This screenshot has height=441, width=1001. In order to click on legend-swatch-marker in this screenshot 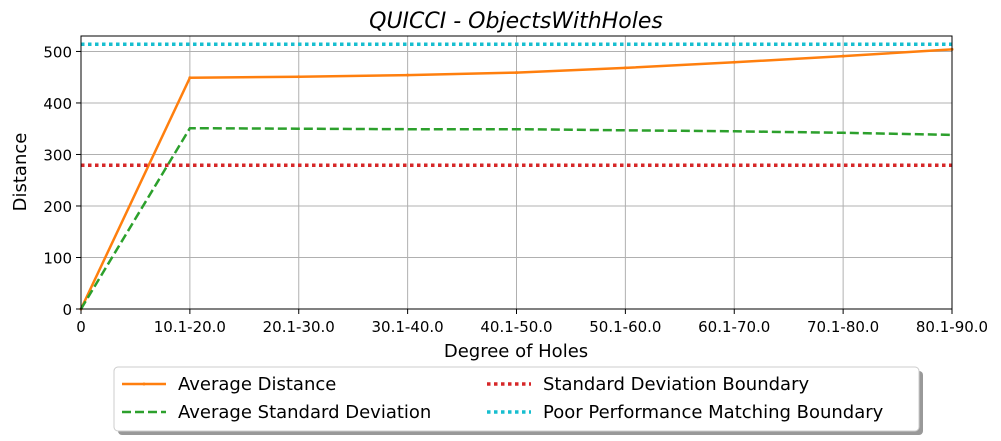, I will do `click(144, 384)`.